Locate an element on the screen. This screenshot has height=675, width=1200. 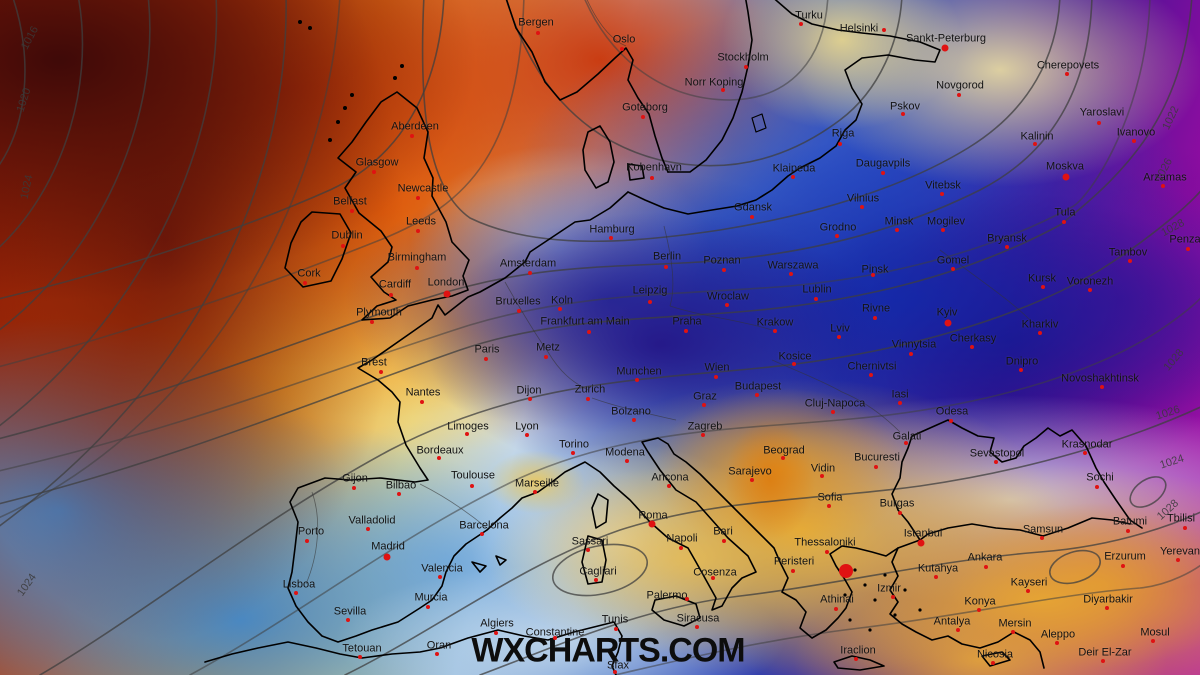
city-label: Kutahya is located at coordinates (938, 568).